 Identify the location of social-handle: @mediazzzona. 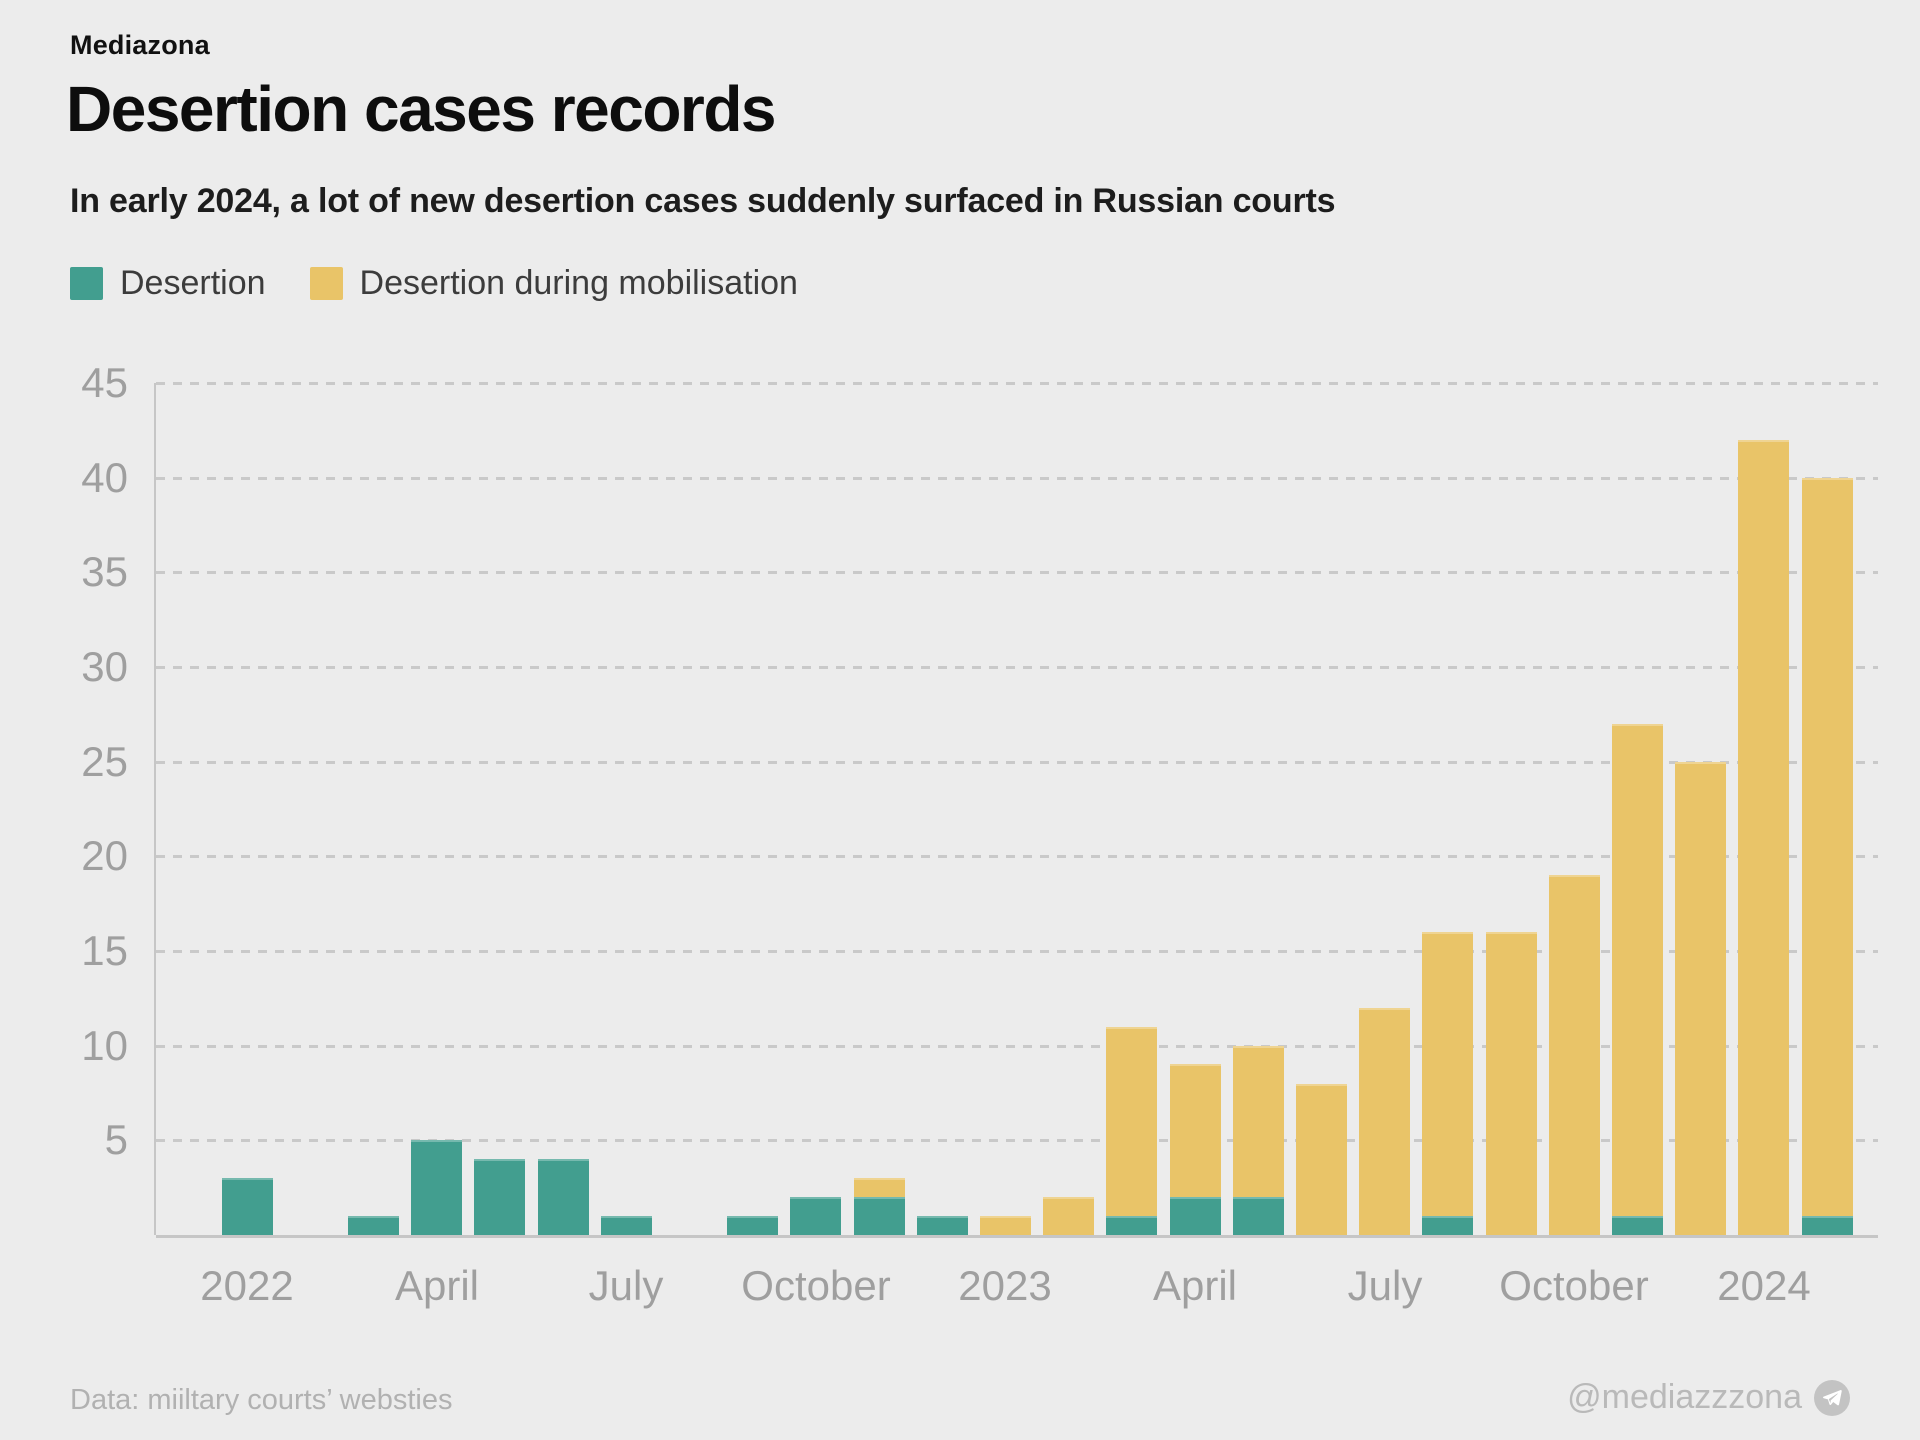
(1708, 1397).